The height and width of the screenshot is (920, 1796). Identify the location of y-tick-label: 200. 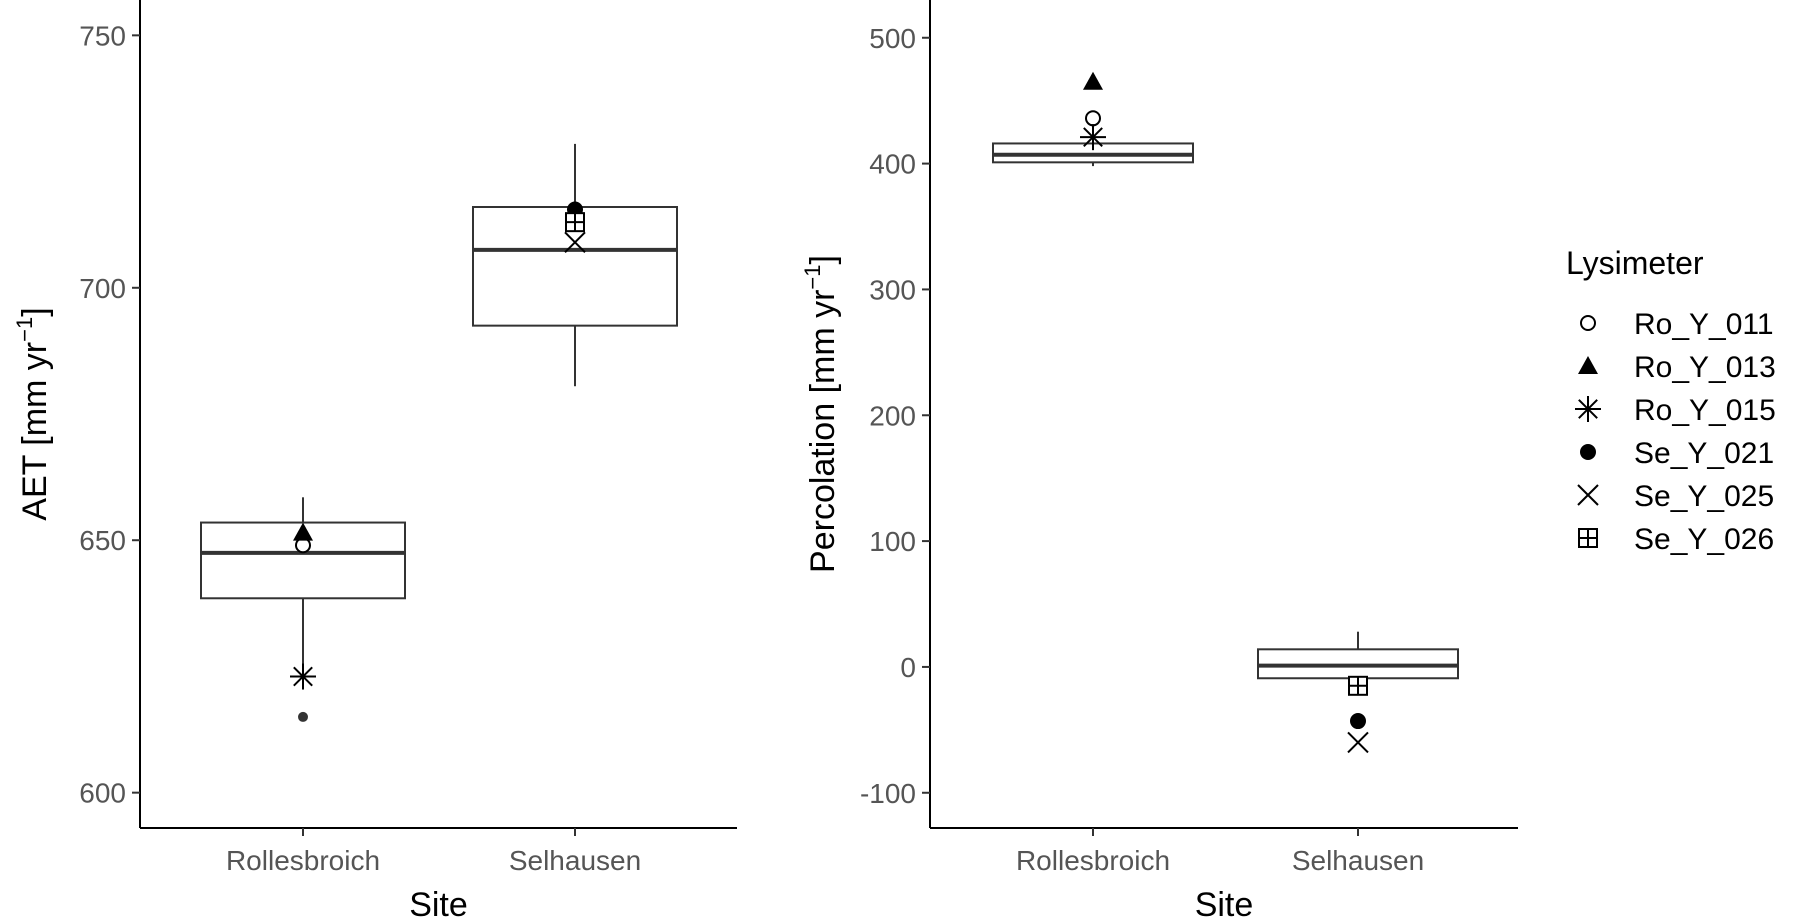
(892, 415).